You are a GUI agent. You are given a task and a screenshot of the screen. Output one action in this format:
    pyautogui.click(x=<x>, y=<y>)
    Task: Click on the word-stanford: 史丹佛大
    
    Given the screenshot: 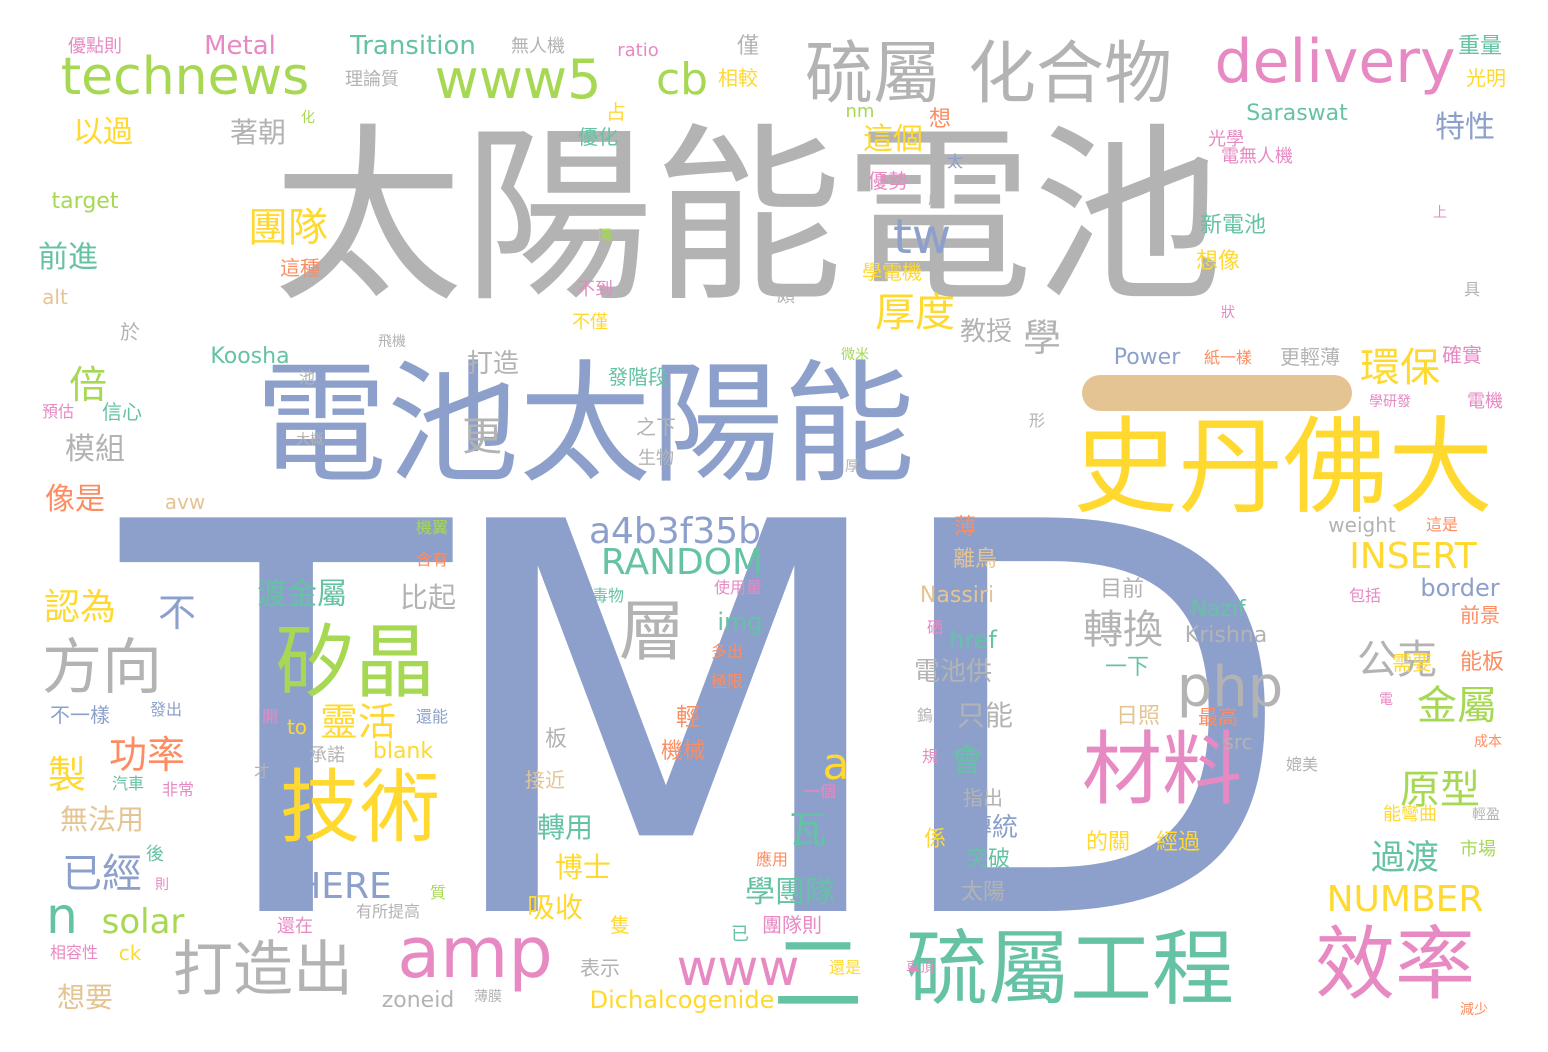 What is the action you would take?
    pyautogui.click(x=1283, y=467)
    